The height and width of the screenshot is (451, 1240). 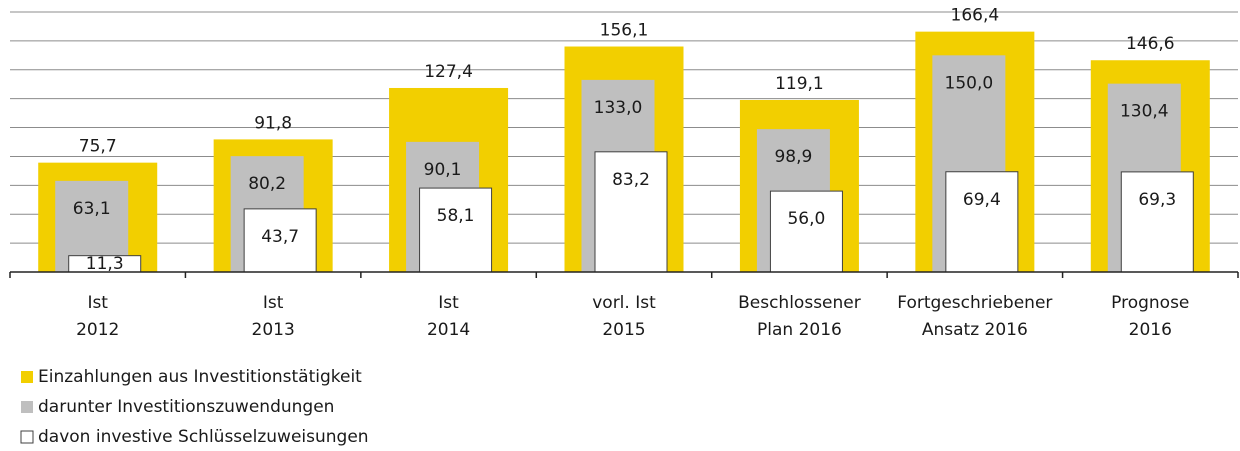 What do you see at coordinates (806, 219) in the screenshot?
I see `value-label: 56,0` at bounding box center [806, 219].